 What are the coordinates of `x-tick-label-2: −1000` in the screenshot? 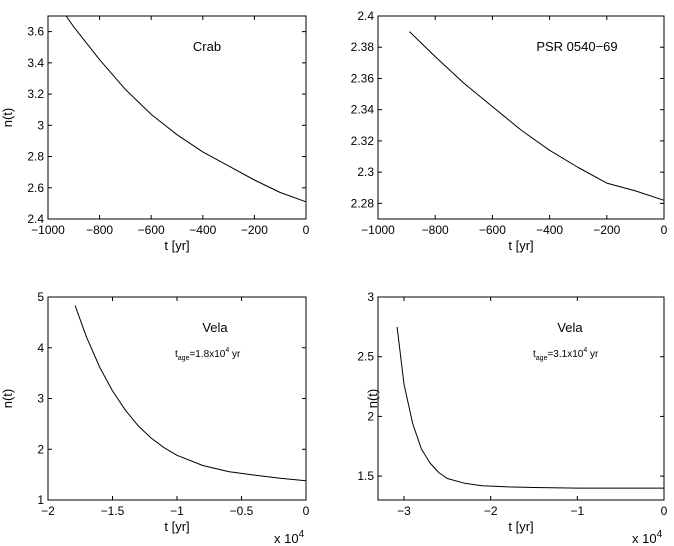 It's located at (378, 230).